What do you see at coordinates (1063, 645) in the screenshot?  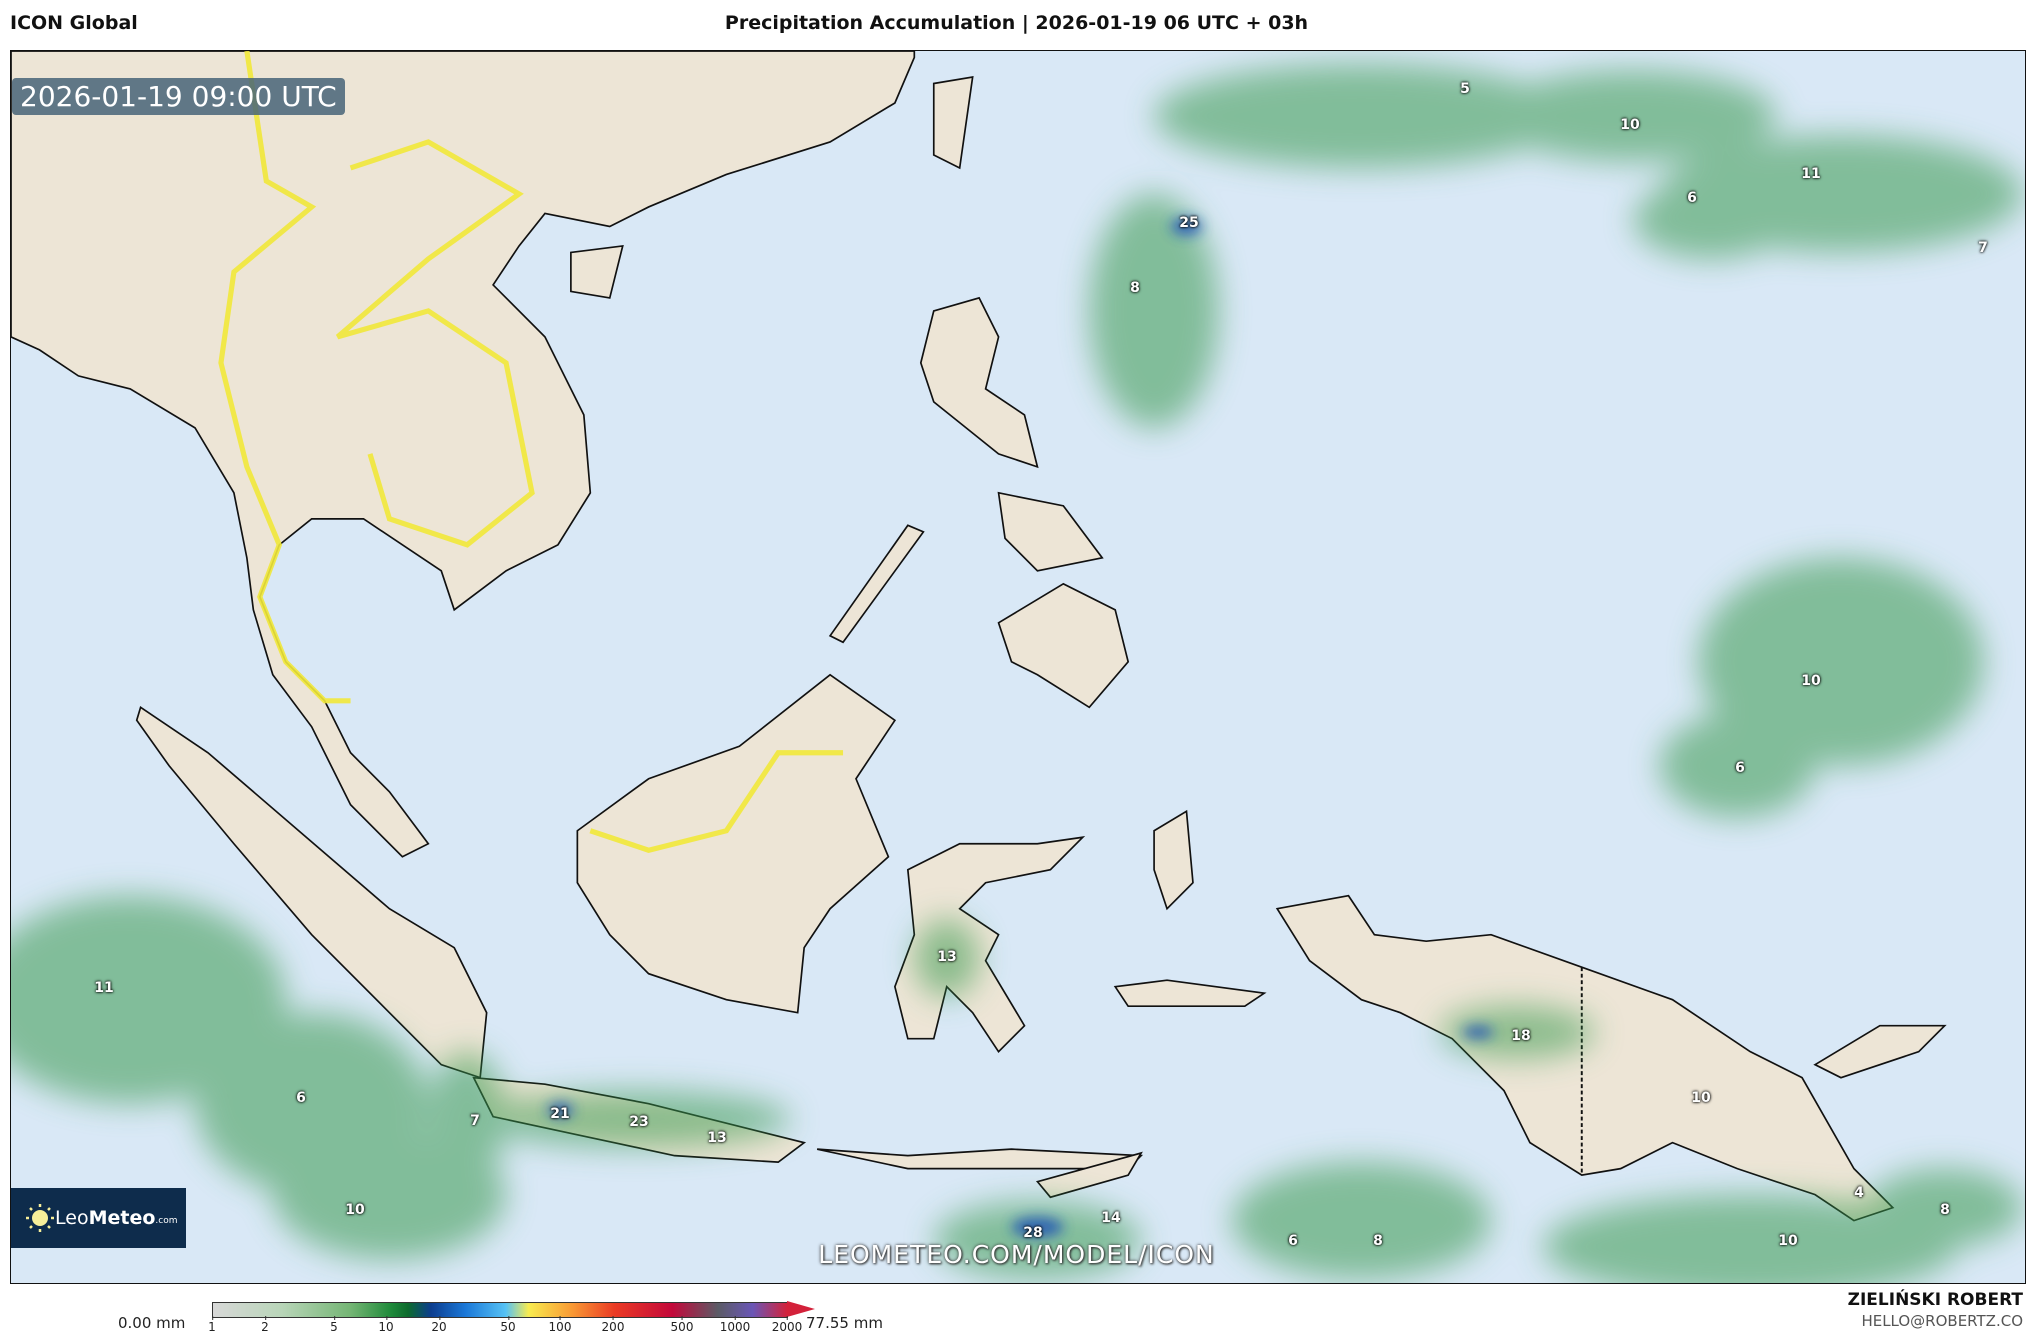 I see `mindanao` at bounding box center [1063, 645].